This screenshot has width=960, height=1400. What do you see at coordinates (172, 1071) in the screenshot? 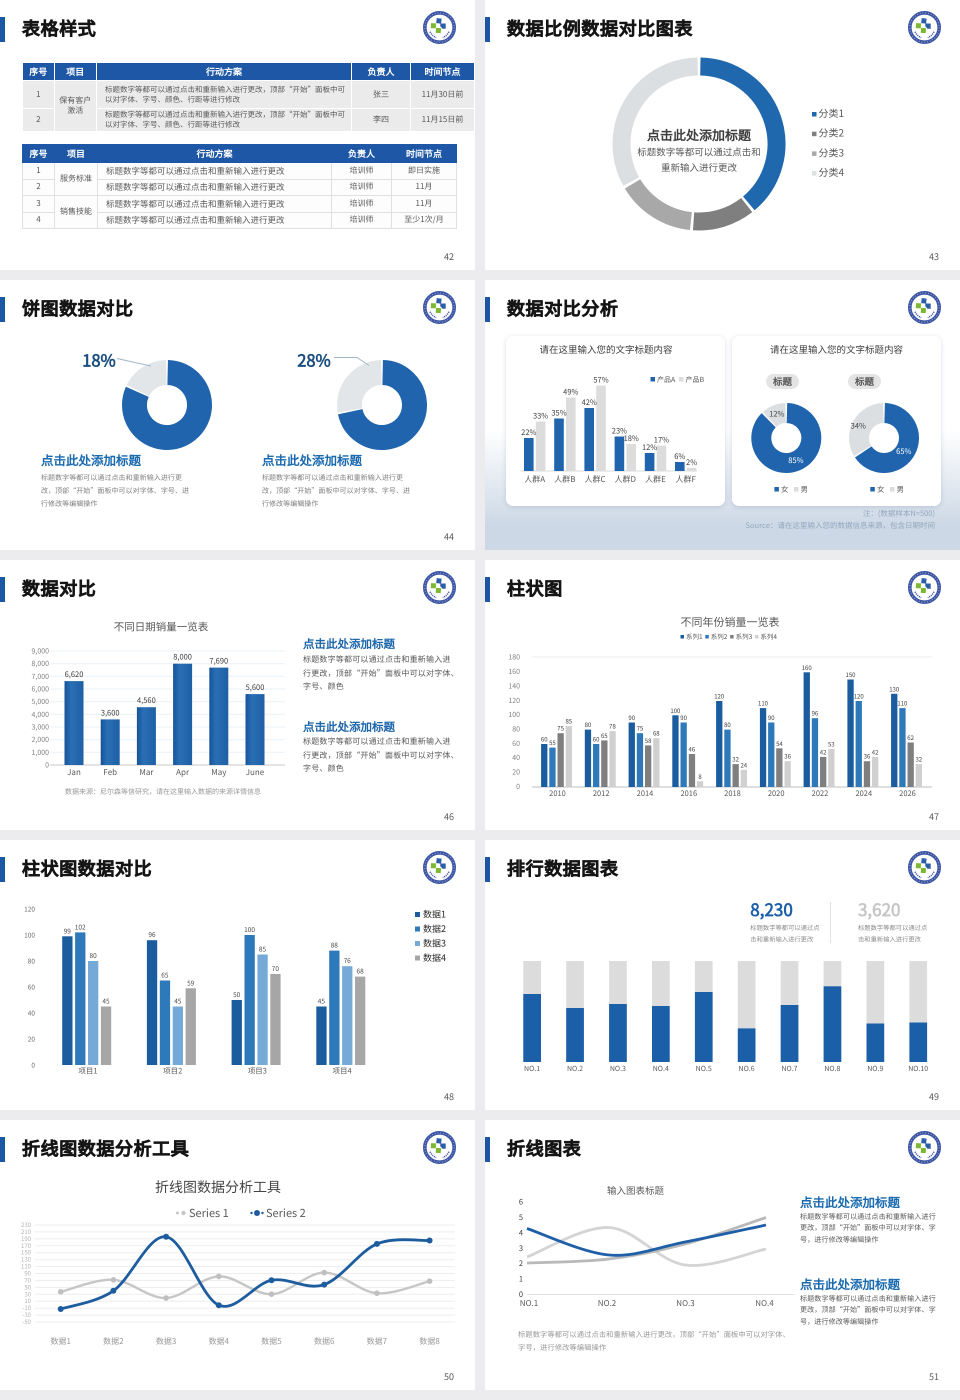
I see `svg-text: 项目2` at bounding box center [172, 1071].